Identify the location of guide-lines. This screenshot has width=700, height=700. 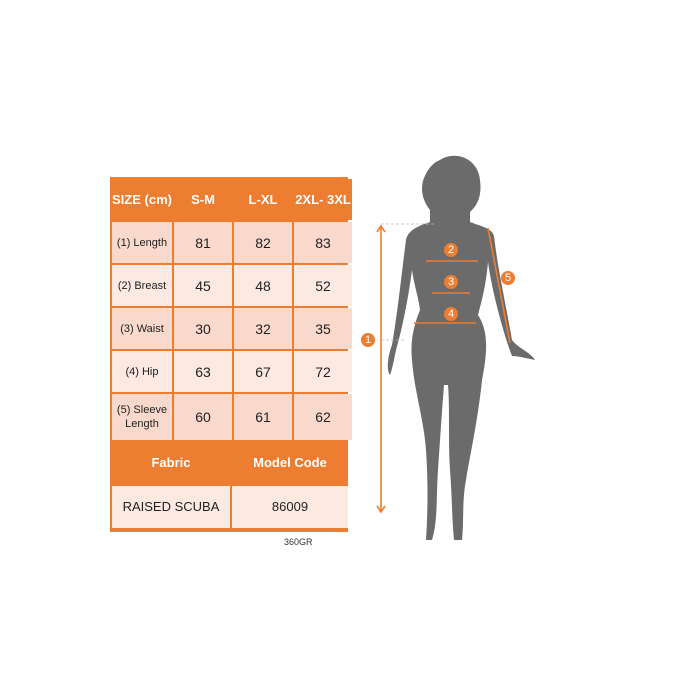
(408, 282).